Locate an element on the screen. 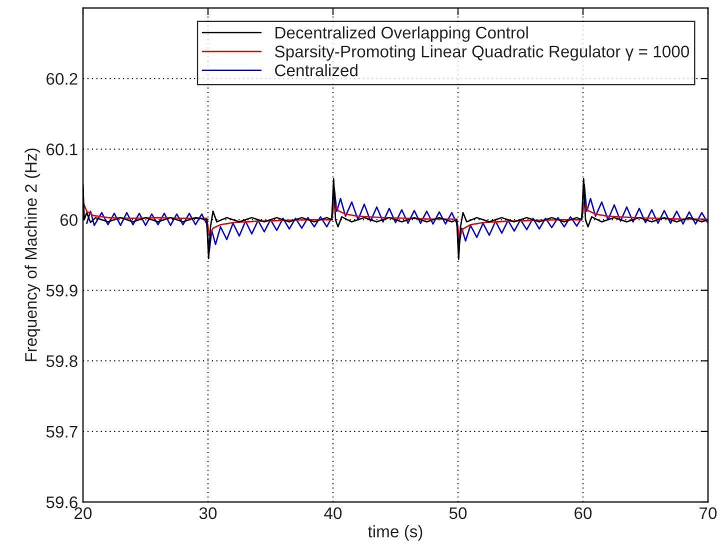 The image size is (722, 558). x-tick-label: 70 is located at coordinates (708, 513).